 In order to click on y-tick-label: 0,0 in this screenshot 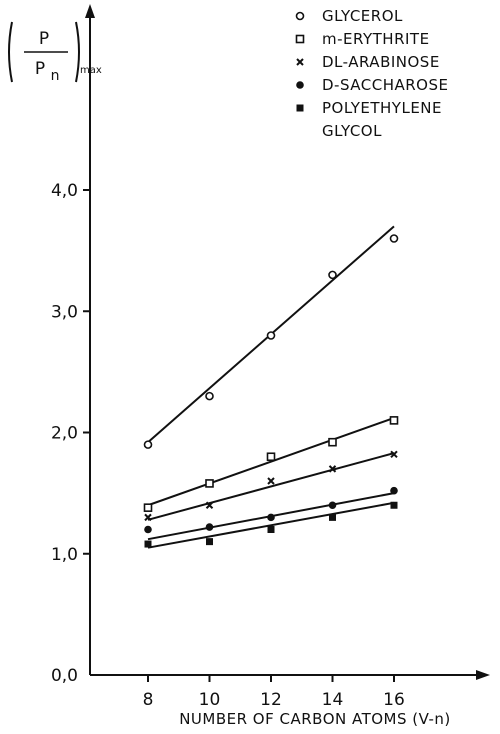, I will do `click(64, 676)`.